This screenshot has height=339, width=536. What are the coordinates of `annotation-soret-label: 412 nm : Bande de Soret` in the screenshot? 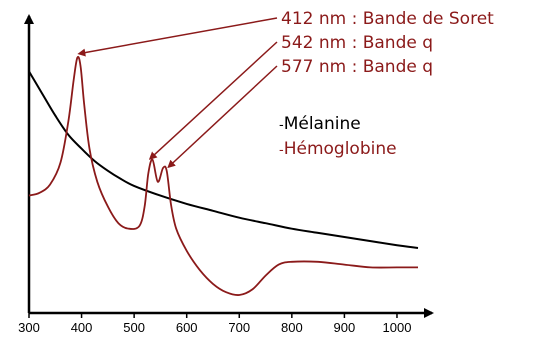 It's located at (387, 19).